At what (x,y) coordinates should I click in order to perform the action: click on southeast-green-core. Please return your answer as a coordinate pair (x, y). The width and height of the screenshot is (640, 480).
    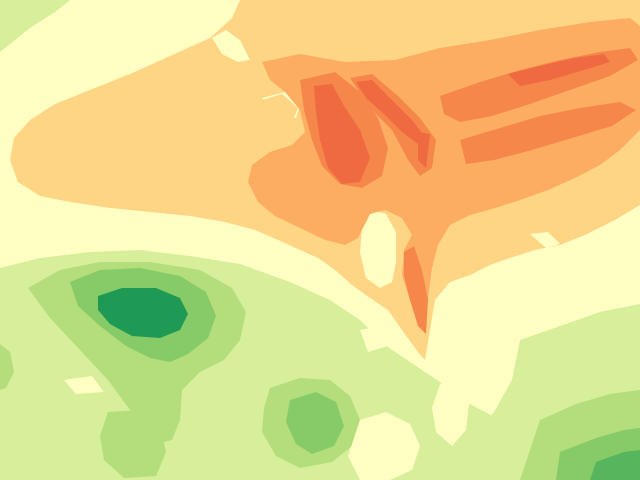
    Looking at the image, I should click on (615, 465).